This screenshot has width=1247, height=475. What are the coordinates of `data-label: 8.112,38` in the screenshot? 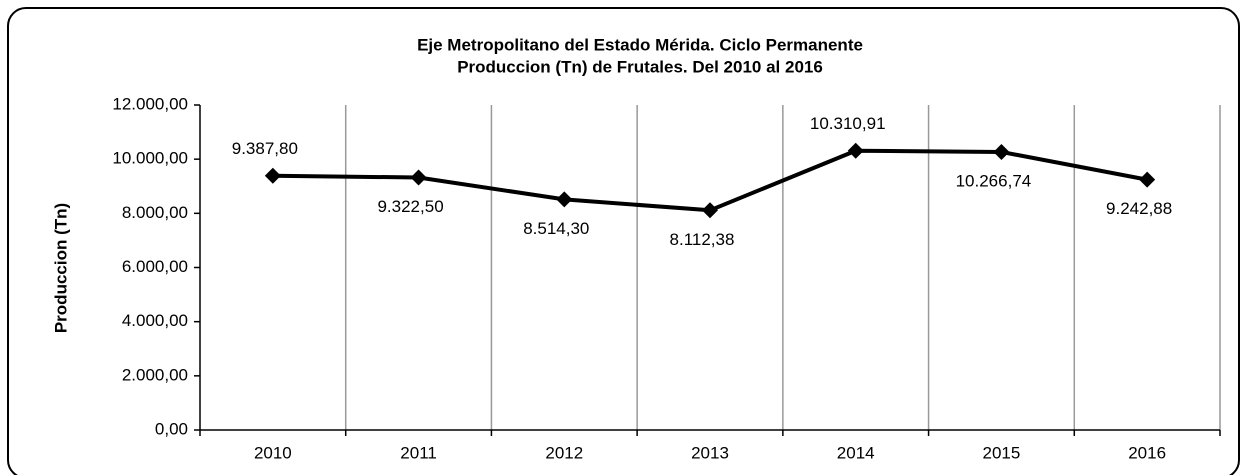 It's located at (702, 239).